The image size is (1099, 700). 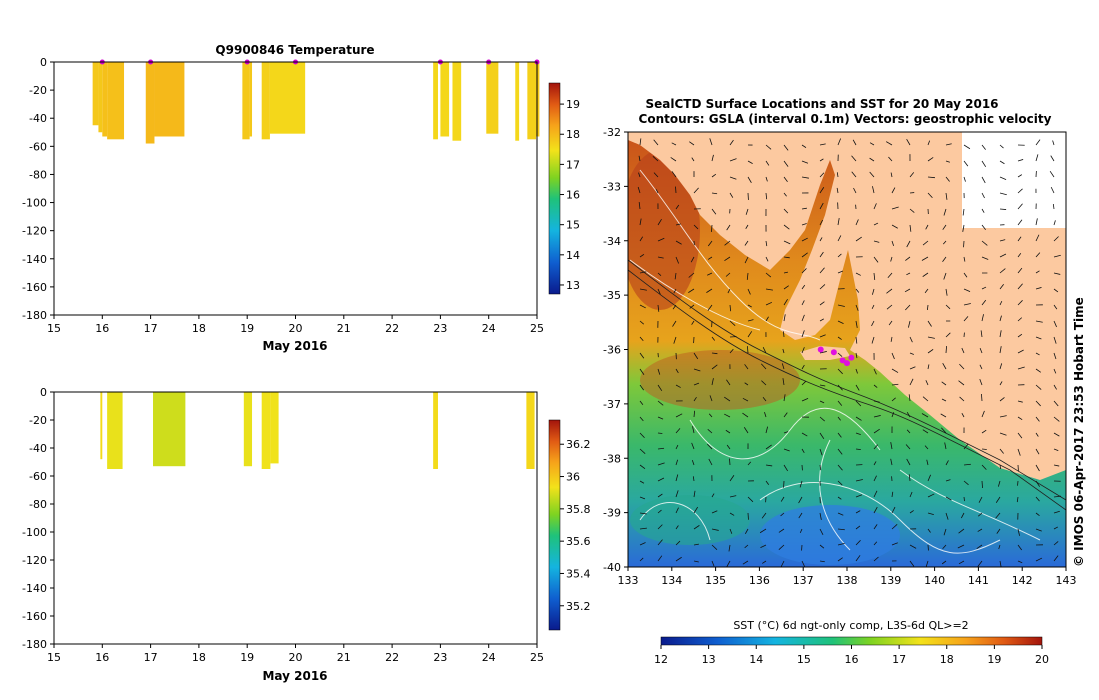 I want to click on y-tick-label-2: -40, so click(x=38, y=118).